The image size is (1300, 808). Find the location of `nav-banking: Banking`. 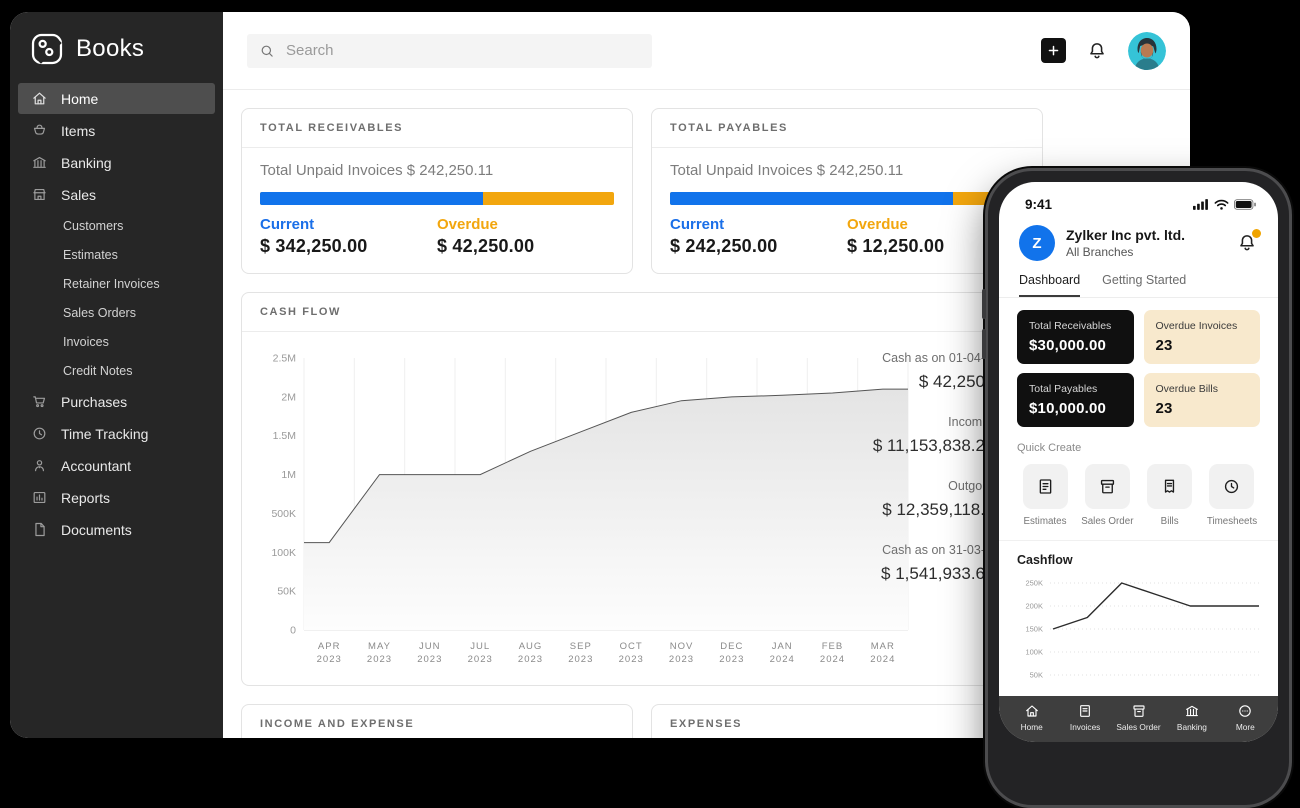

nav-banking: Banking is located at coordinates (1191, 717).